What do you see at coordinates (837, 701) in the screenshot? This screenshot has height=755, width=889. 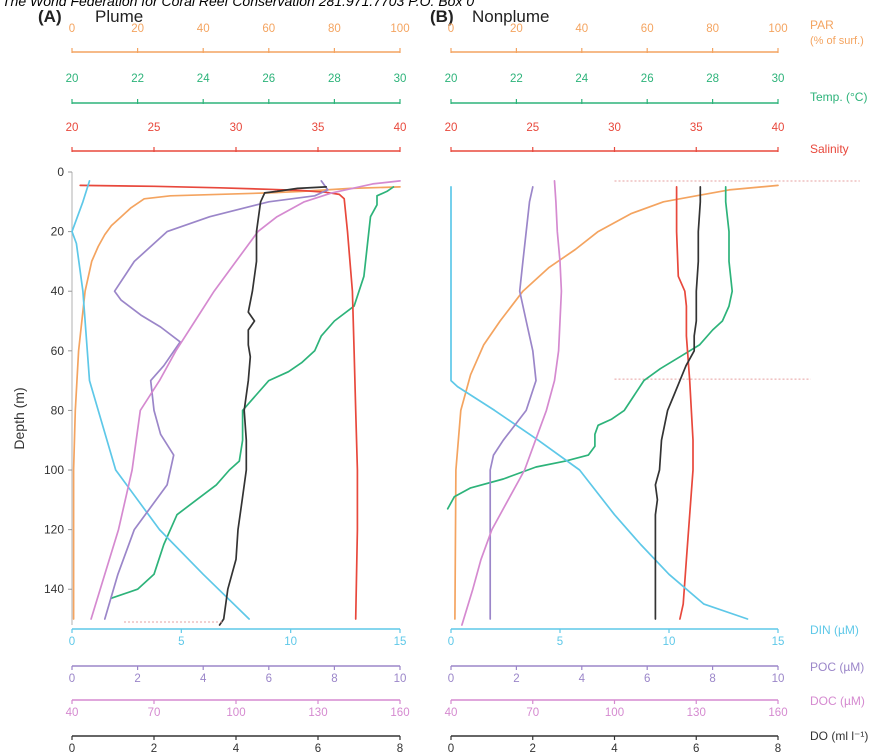 I see `axis-label-doc: DOC (µM)` at bounding box center [837, 701].